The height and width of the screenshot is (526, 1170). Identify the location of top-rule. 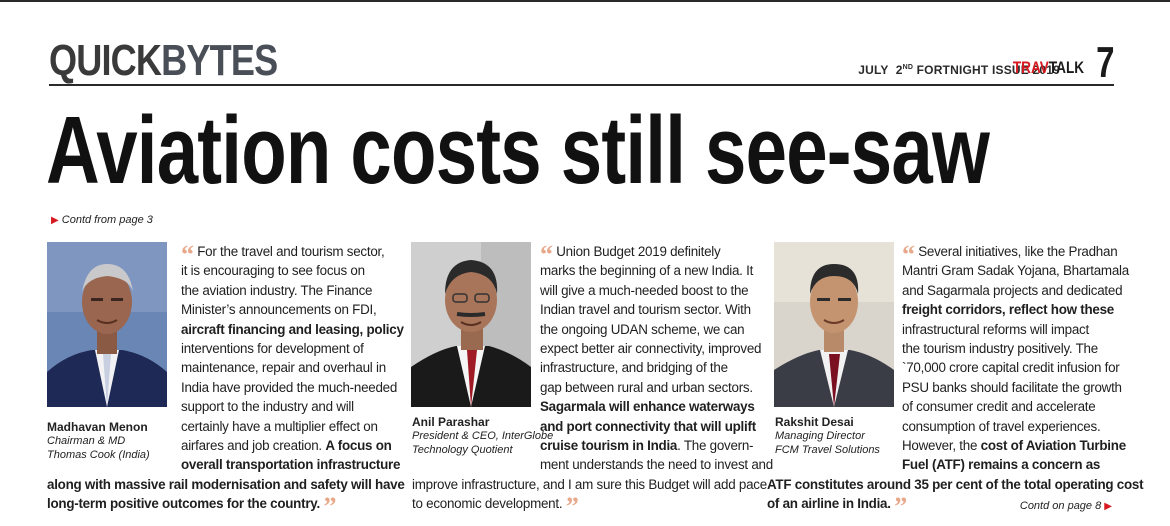
(585, 1).